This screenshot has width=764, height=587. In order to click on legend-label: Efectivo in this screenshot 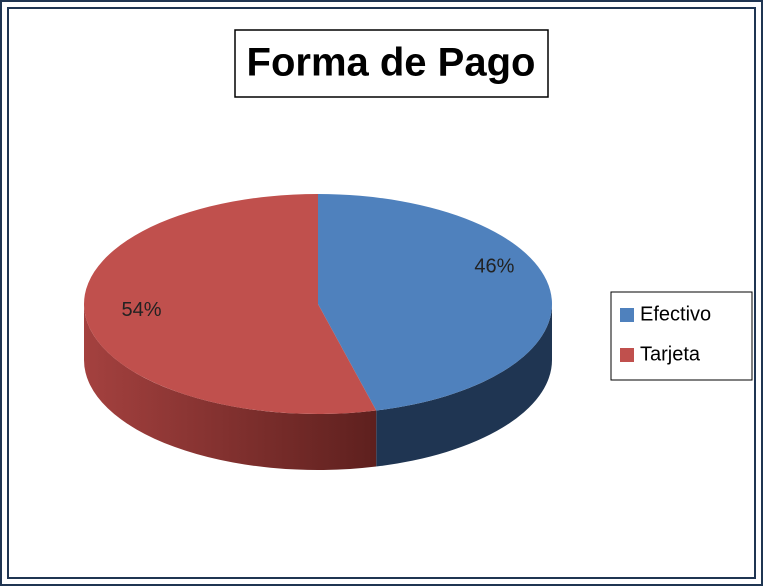, I will do `click(675, 314)`.